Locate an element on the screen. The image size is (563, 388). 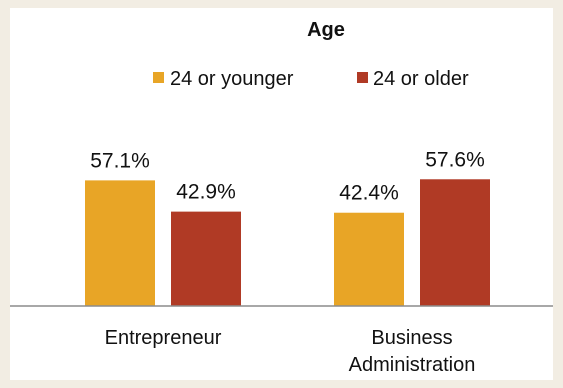
x-axis-labels: Entrepreneur Business Administration is located at coordinates (290, 351).